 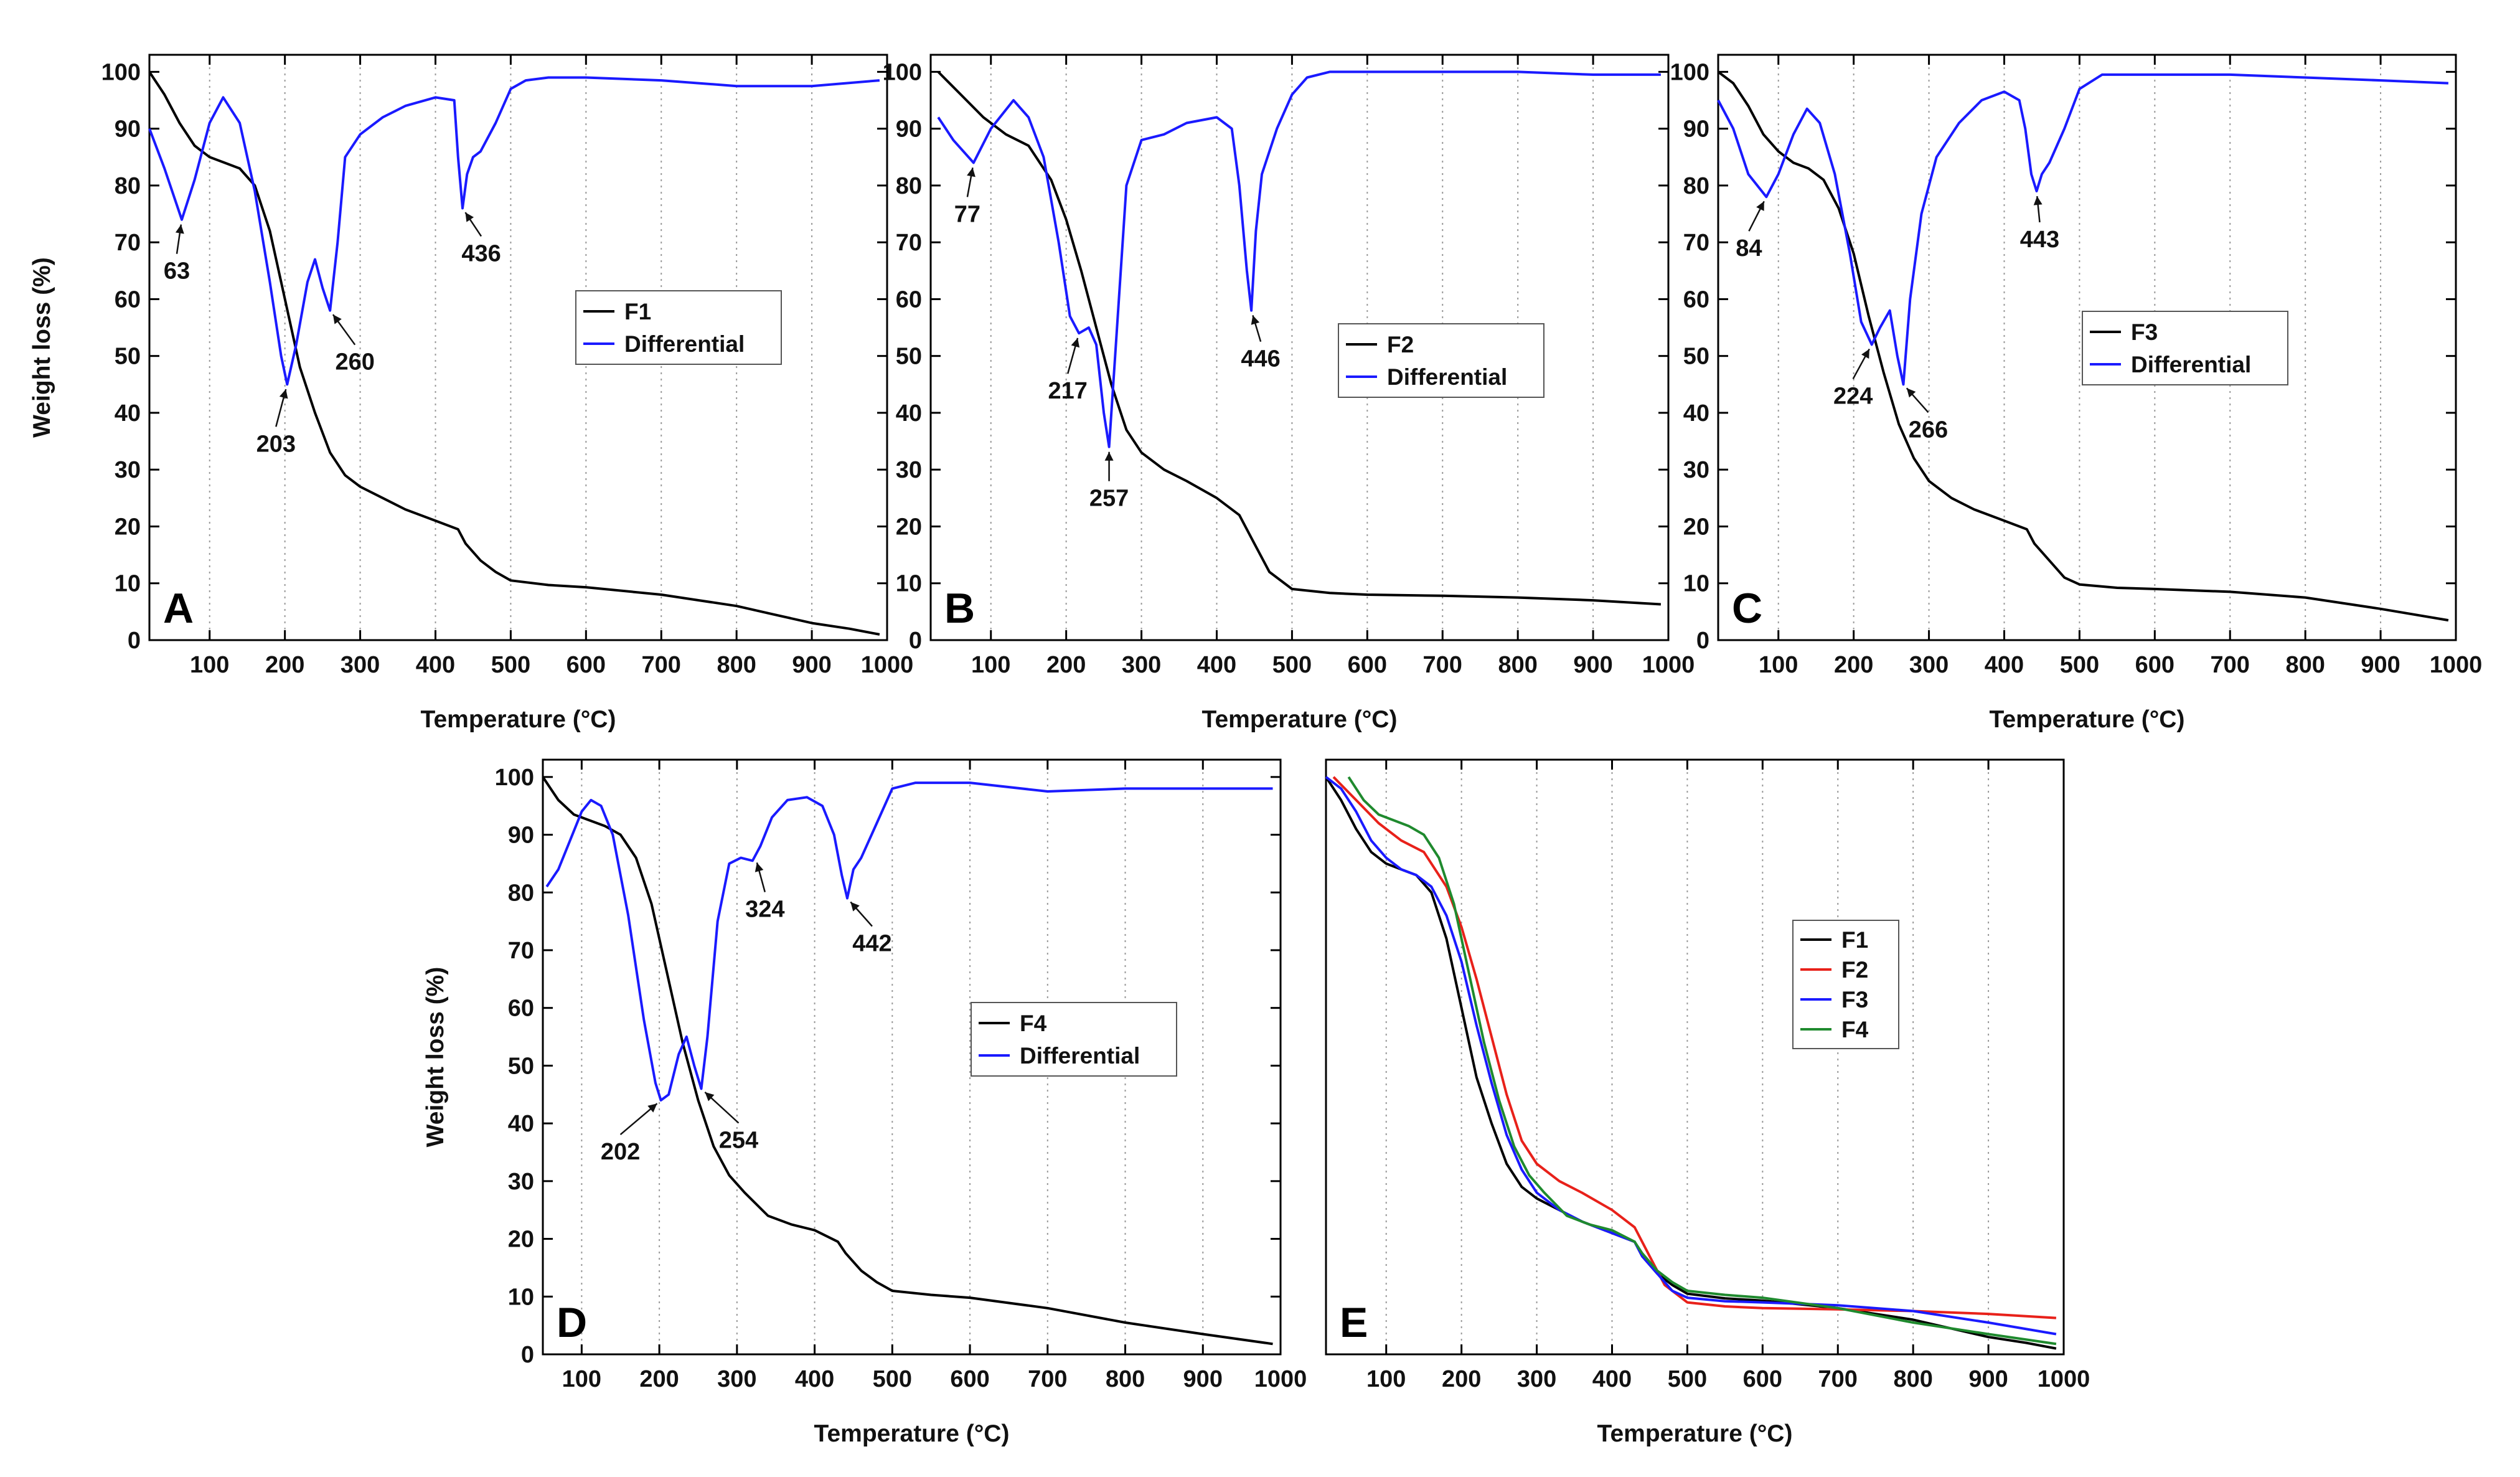 I want to click on annotation-label: 217, so click(x=1068, y=391).